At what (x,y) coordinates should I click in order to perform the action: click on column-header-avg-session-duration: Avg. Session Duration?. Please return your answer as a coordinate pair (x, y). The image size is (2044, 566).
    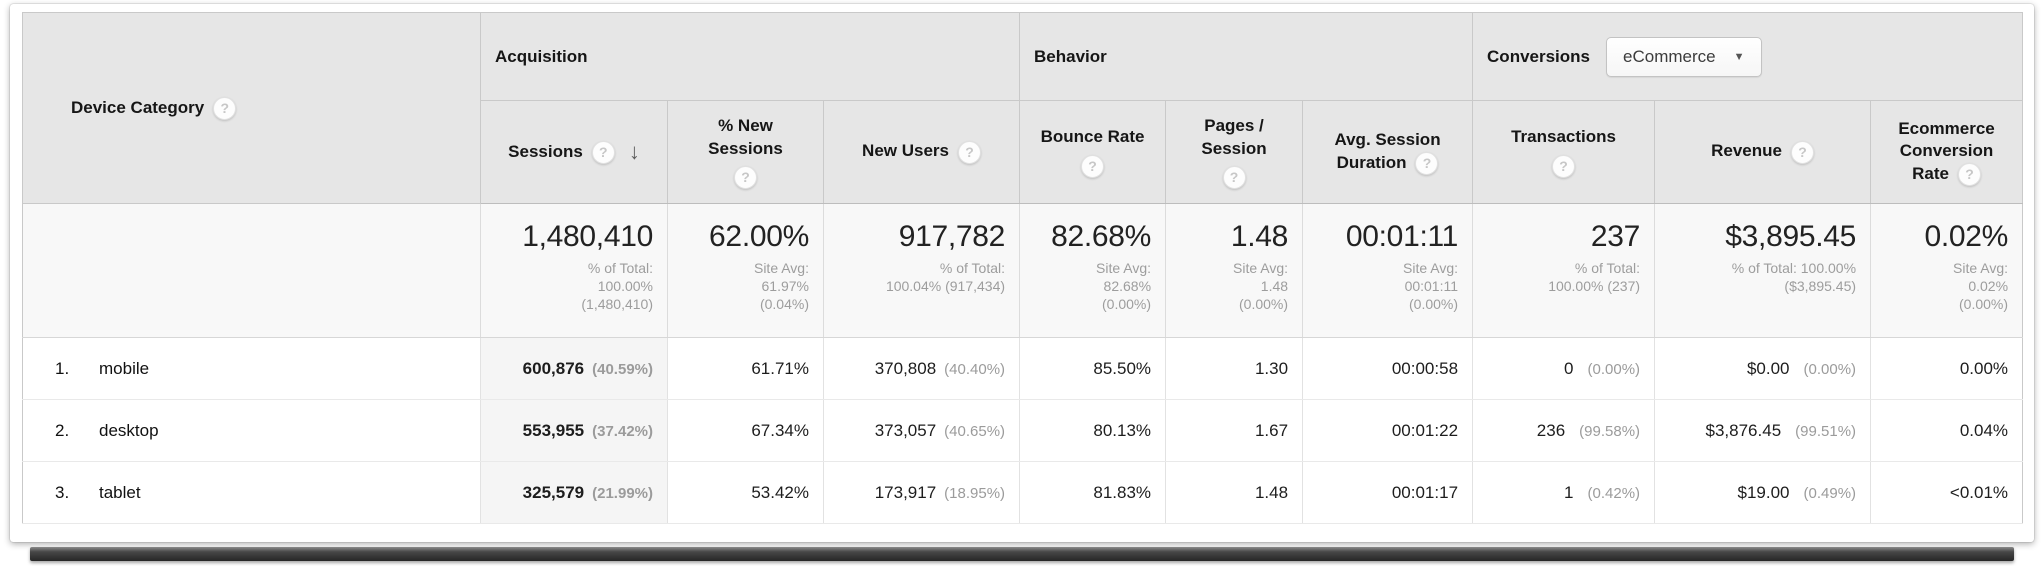
    Looking at the image, I should click on (1387, 152).